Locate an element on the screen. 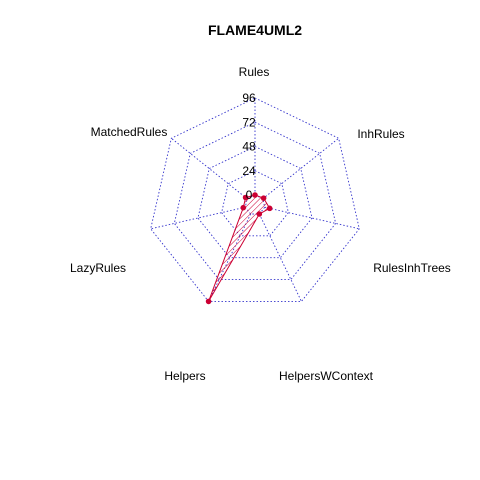  axis-label: HelpersWContext is located at coordinates (326, 376).